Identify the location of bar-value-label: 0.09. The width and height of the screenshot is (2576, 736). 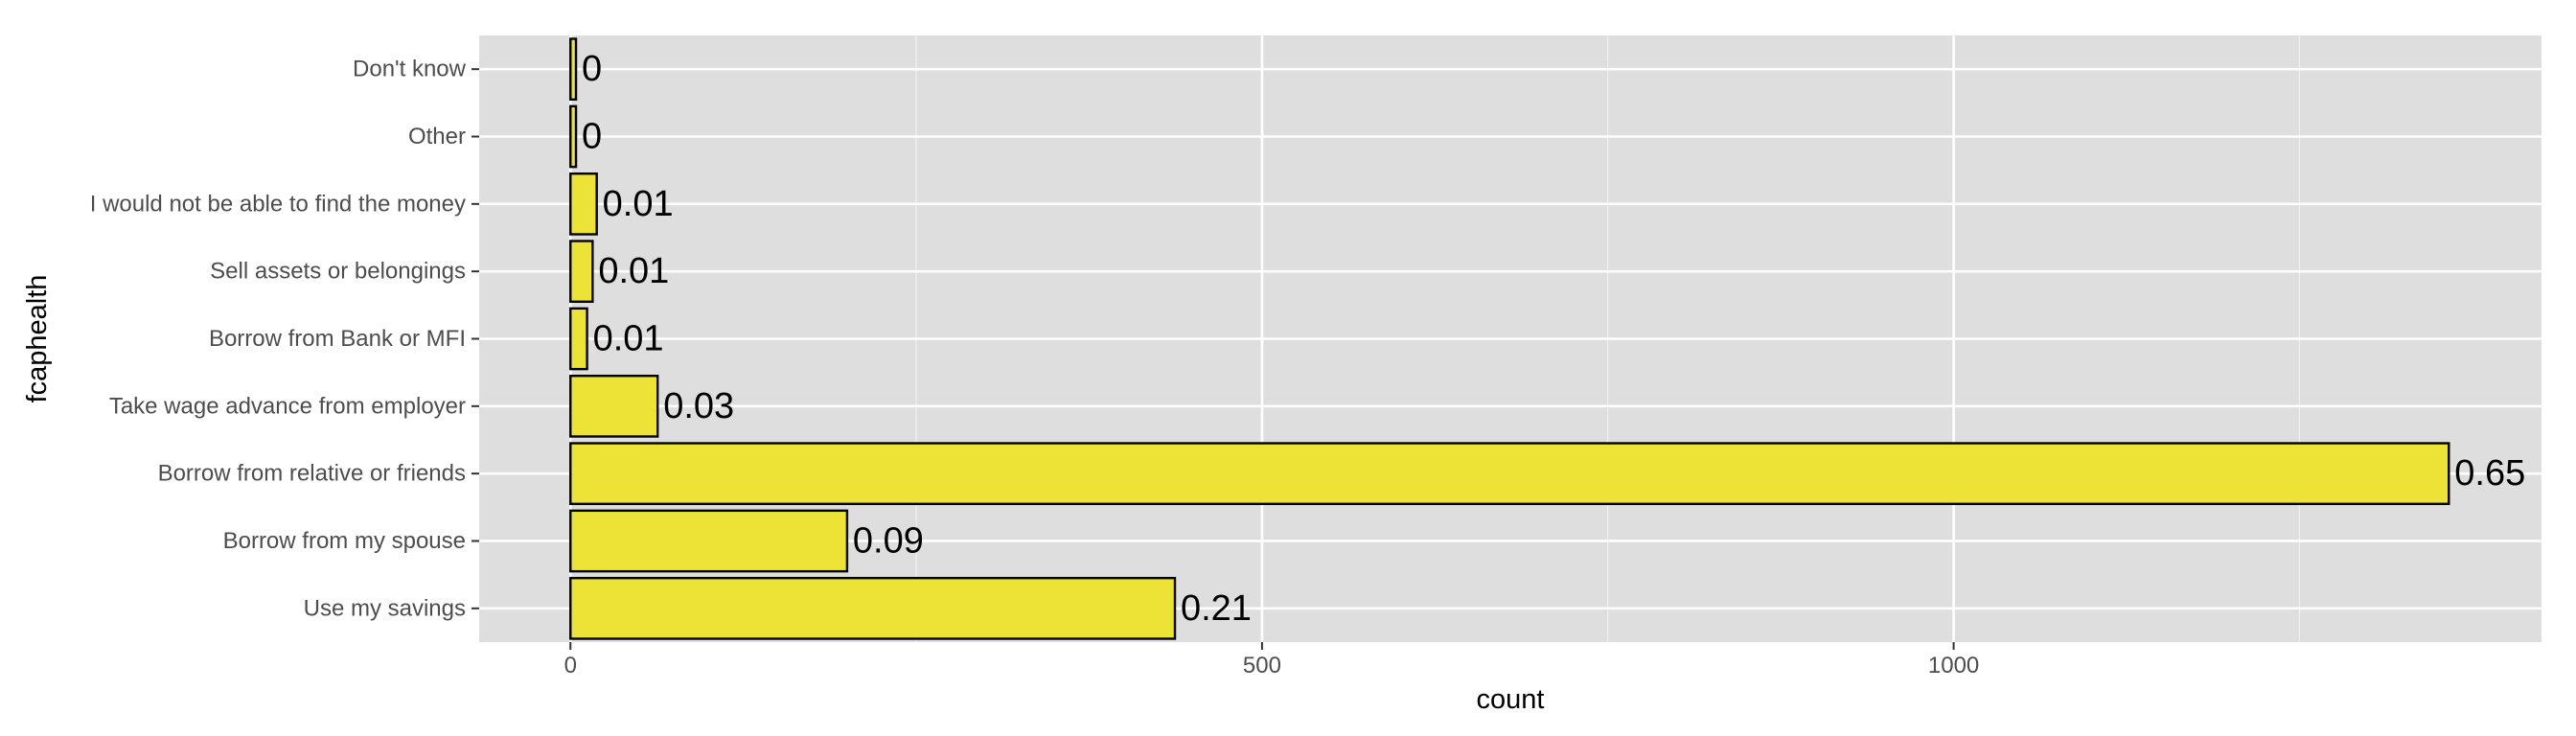
(888, 541).